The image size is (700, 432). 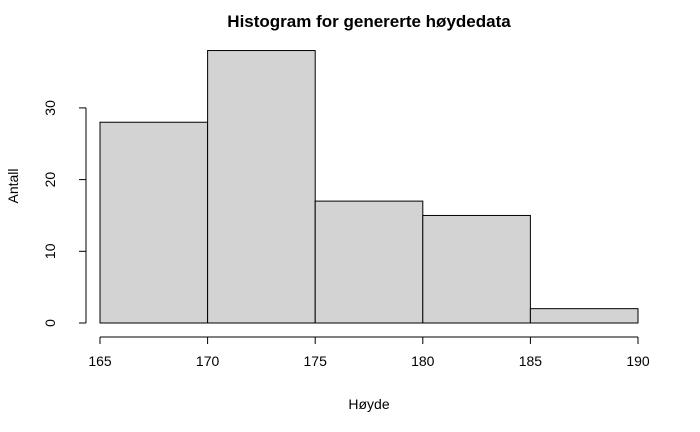 What do you see at coordinates (208, 361) in the screenshot?
I see `x-tick-label: 170` at bounding box center [208, 361].